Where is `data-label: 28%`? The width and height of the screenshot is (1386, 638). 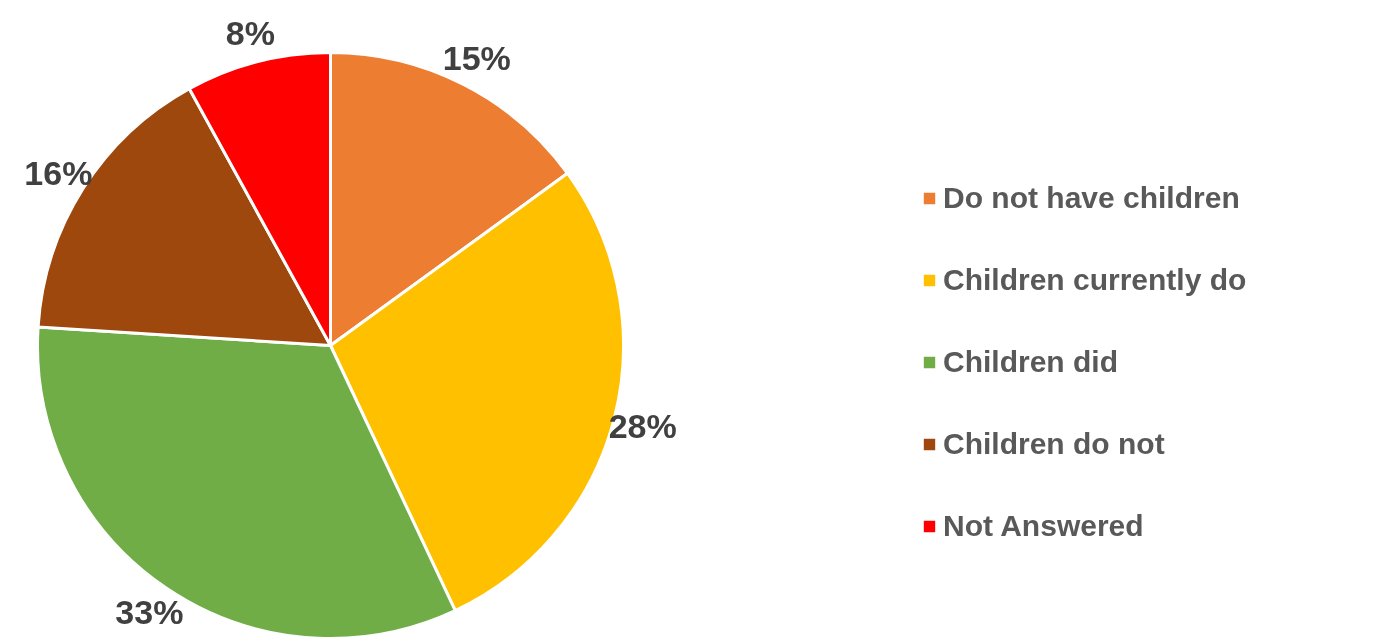
data-label: 28% is located at coordinates (642, 425).